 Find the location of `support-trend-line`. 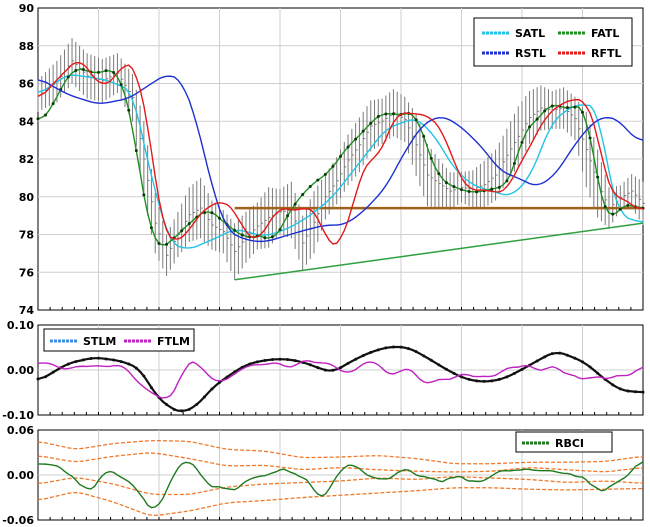

support-trend-line is located at coordinates (439, 251).